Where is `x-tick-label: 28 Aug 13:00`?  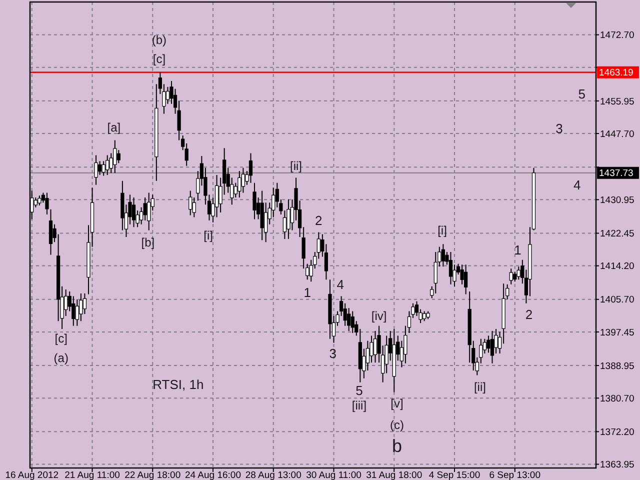 x-tick-label: 28 Aug 13:00 is located at coordinates (273, 475).